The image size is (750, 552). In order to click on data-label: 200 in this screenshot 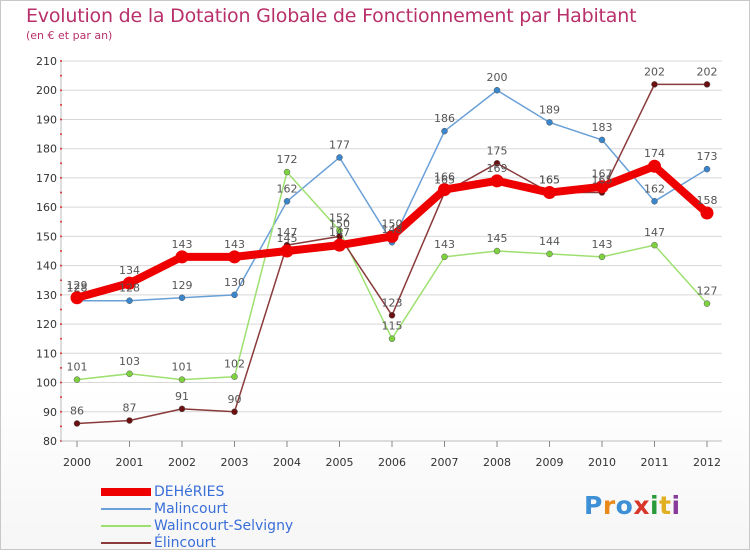, I will do `click(497, 77)`.